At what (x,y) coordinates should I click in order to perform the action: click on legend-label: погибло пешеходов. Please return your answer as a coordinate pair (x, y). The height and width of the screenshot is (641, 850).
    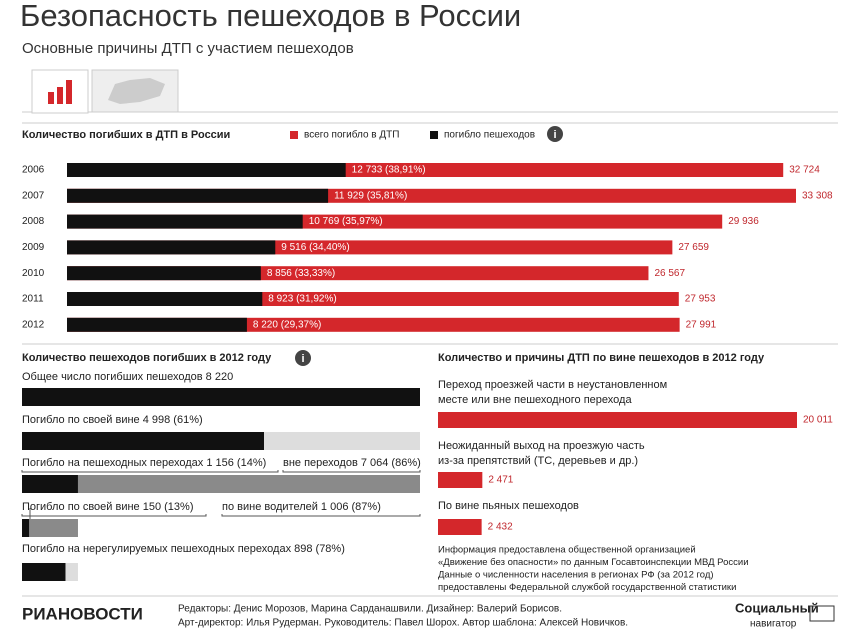
    Looking at the image, I should click on (489, 135).